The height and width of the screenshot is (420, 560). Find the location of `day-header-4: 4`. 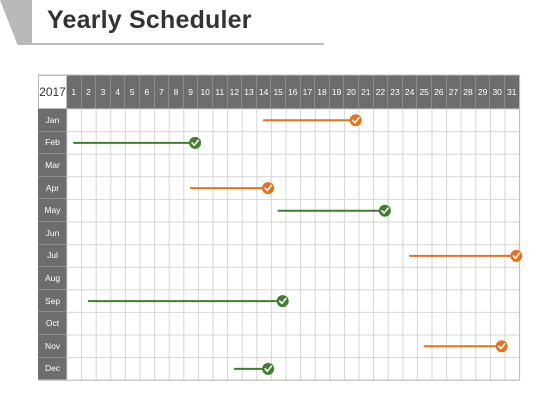

day-header-4: 4 is located at coordinates (118, 92).